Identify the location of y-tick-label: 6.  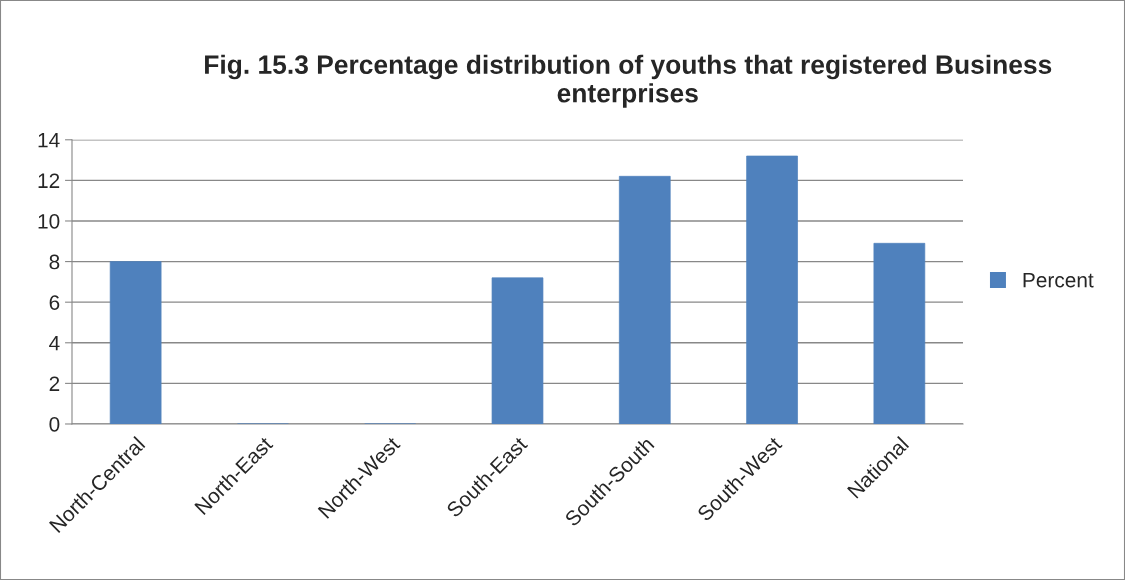
(54, 302).